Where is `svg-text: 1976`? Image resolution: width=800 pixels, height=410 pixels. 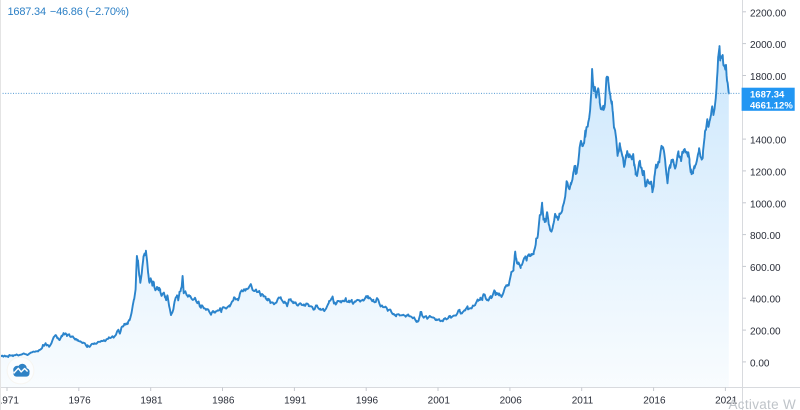
svg-text: 1976 is located at coordinates (79, 400).